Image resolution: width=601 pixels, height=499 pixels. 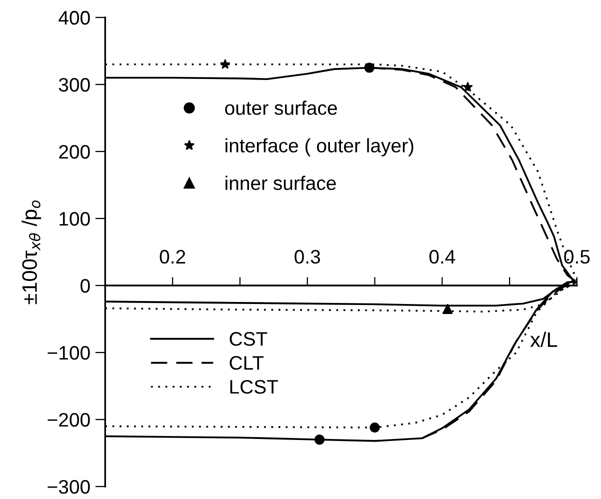 I want to click on y-tick-label: 200, so click(x=74, y=151).